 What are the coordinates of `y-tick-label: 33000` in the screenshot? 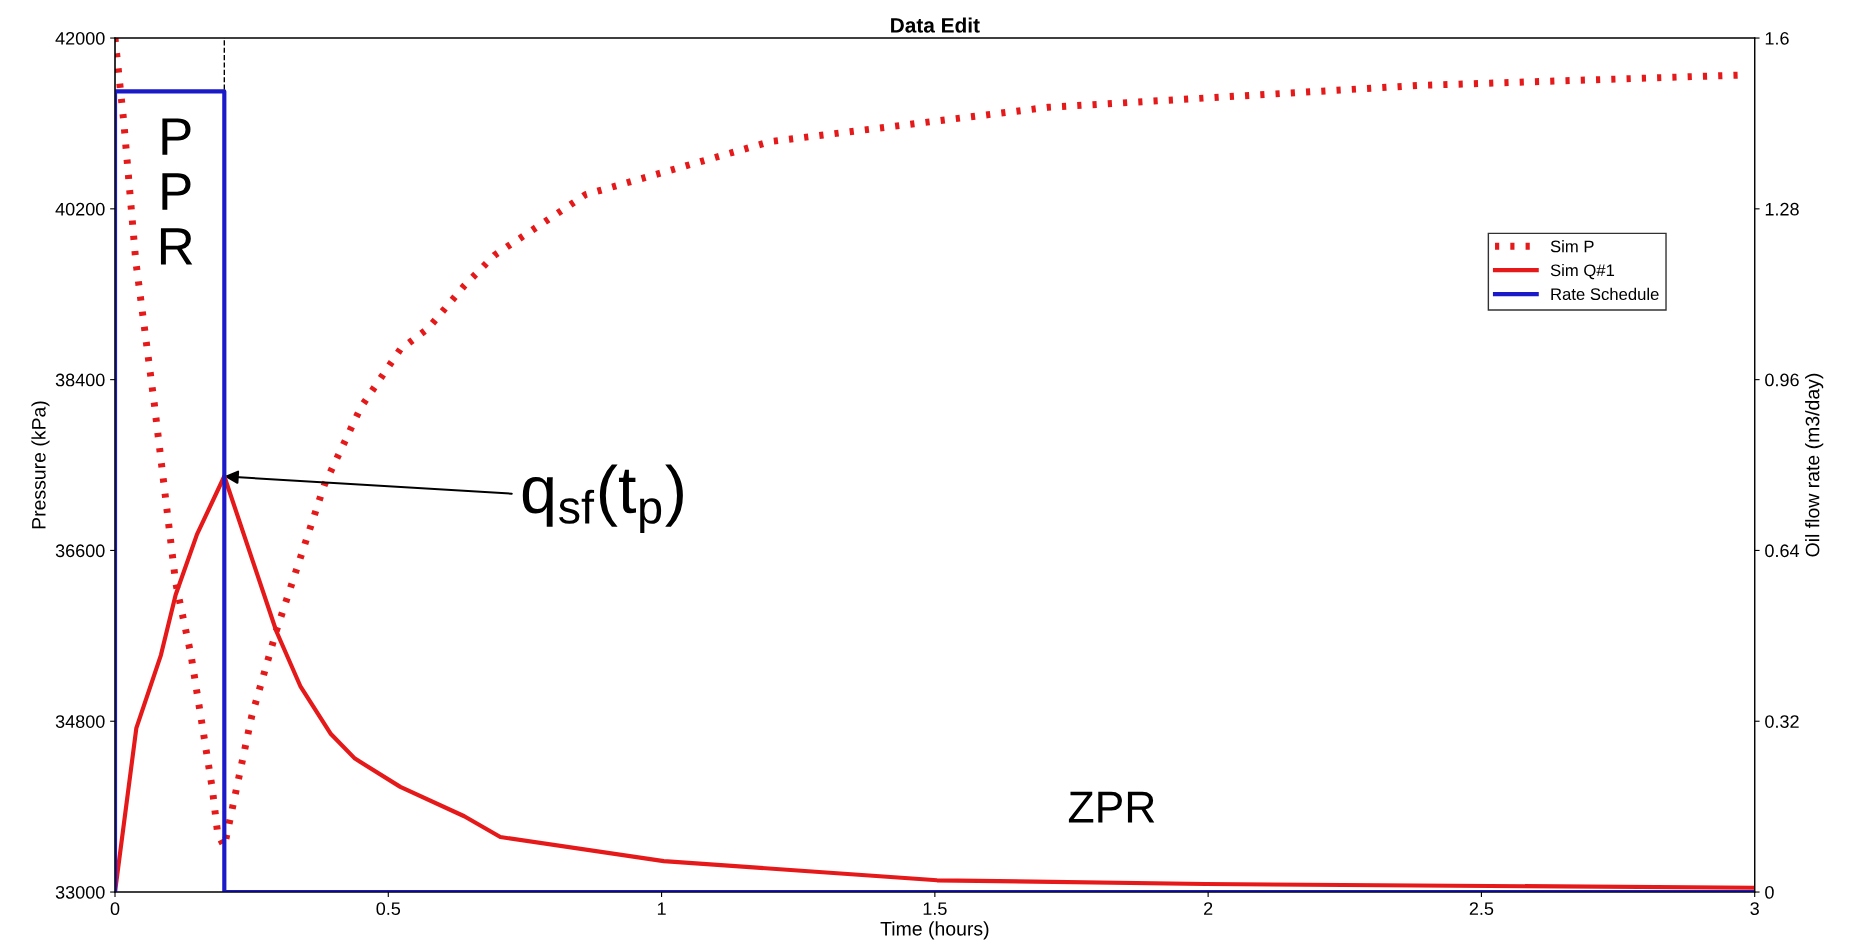 It's located at (80, 892).